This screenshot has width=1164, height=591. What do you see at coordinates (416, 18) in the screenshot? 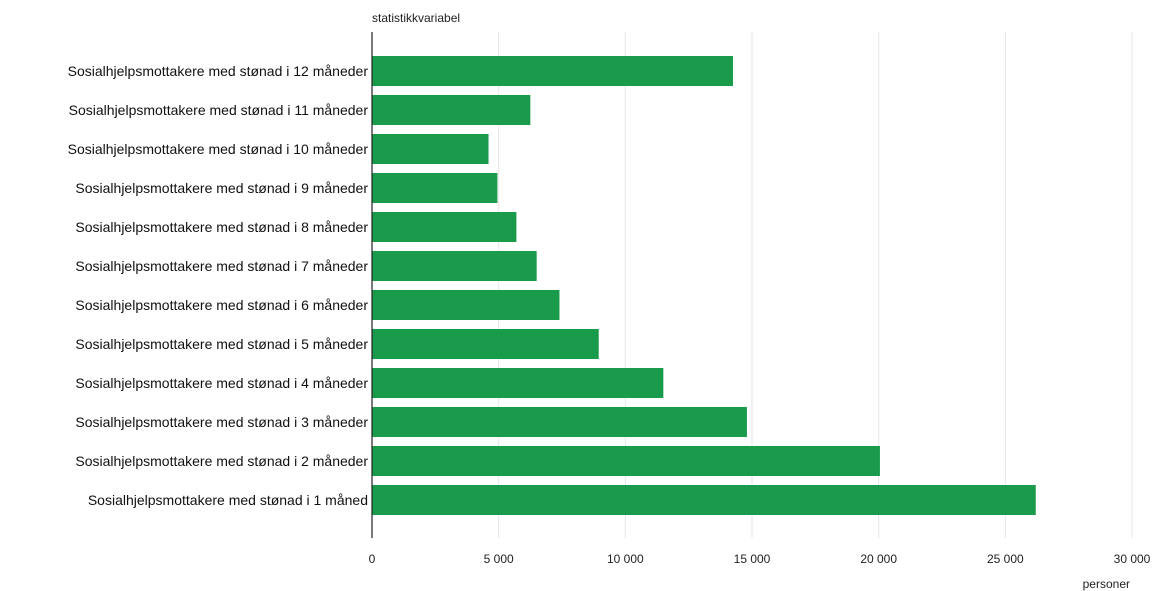
I see `y-axis-title: statistikkvariabel` at bounding box center [416, 18].